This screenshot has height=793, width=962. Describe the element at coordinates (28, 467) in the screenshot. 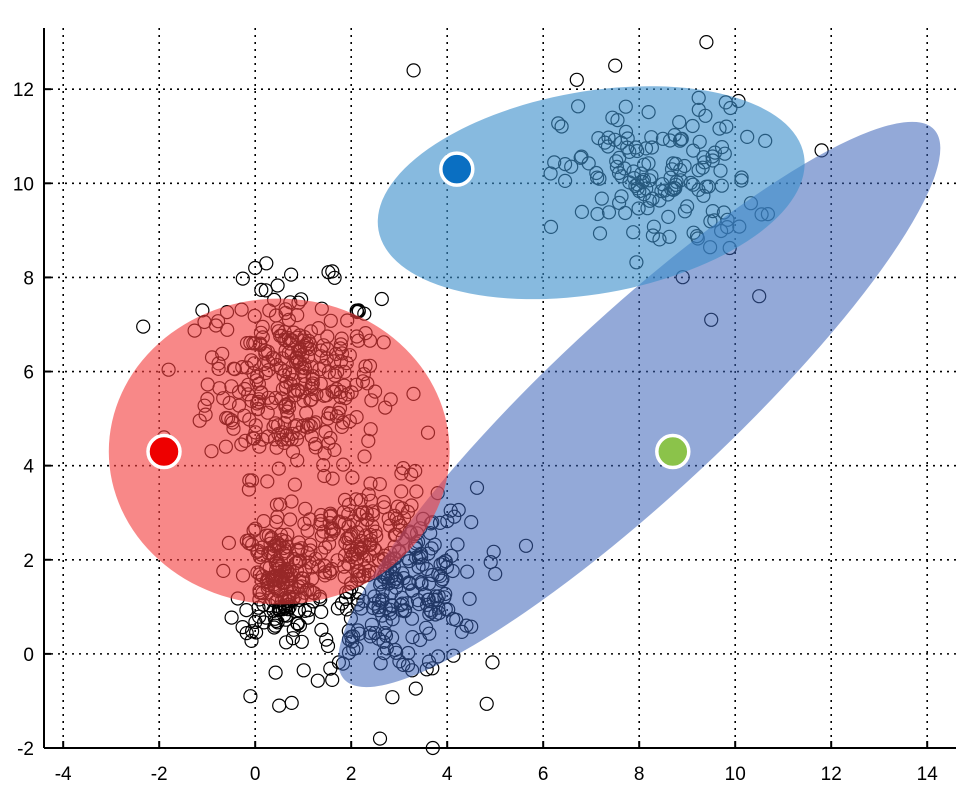

I see `y-tick-label: 4` at that location.